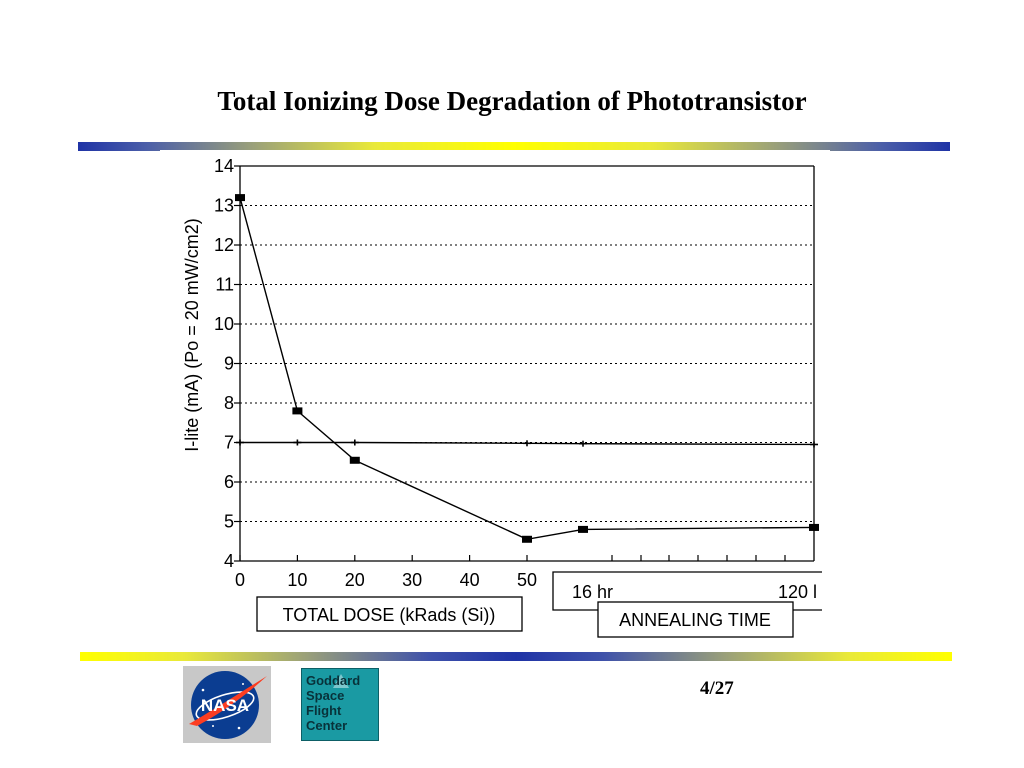  What do you see at coordinates (412, 580) in the screenshot?
I see `x-tick-label: 30` at bounding box center [412, 580].